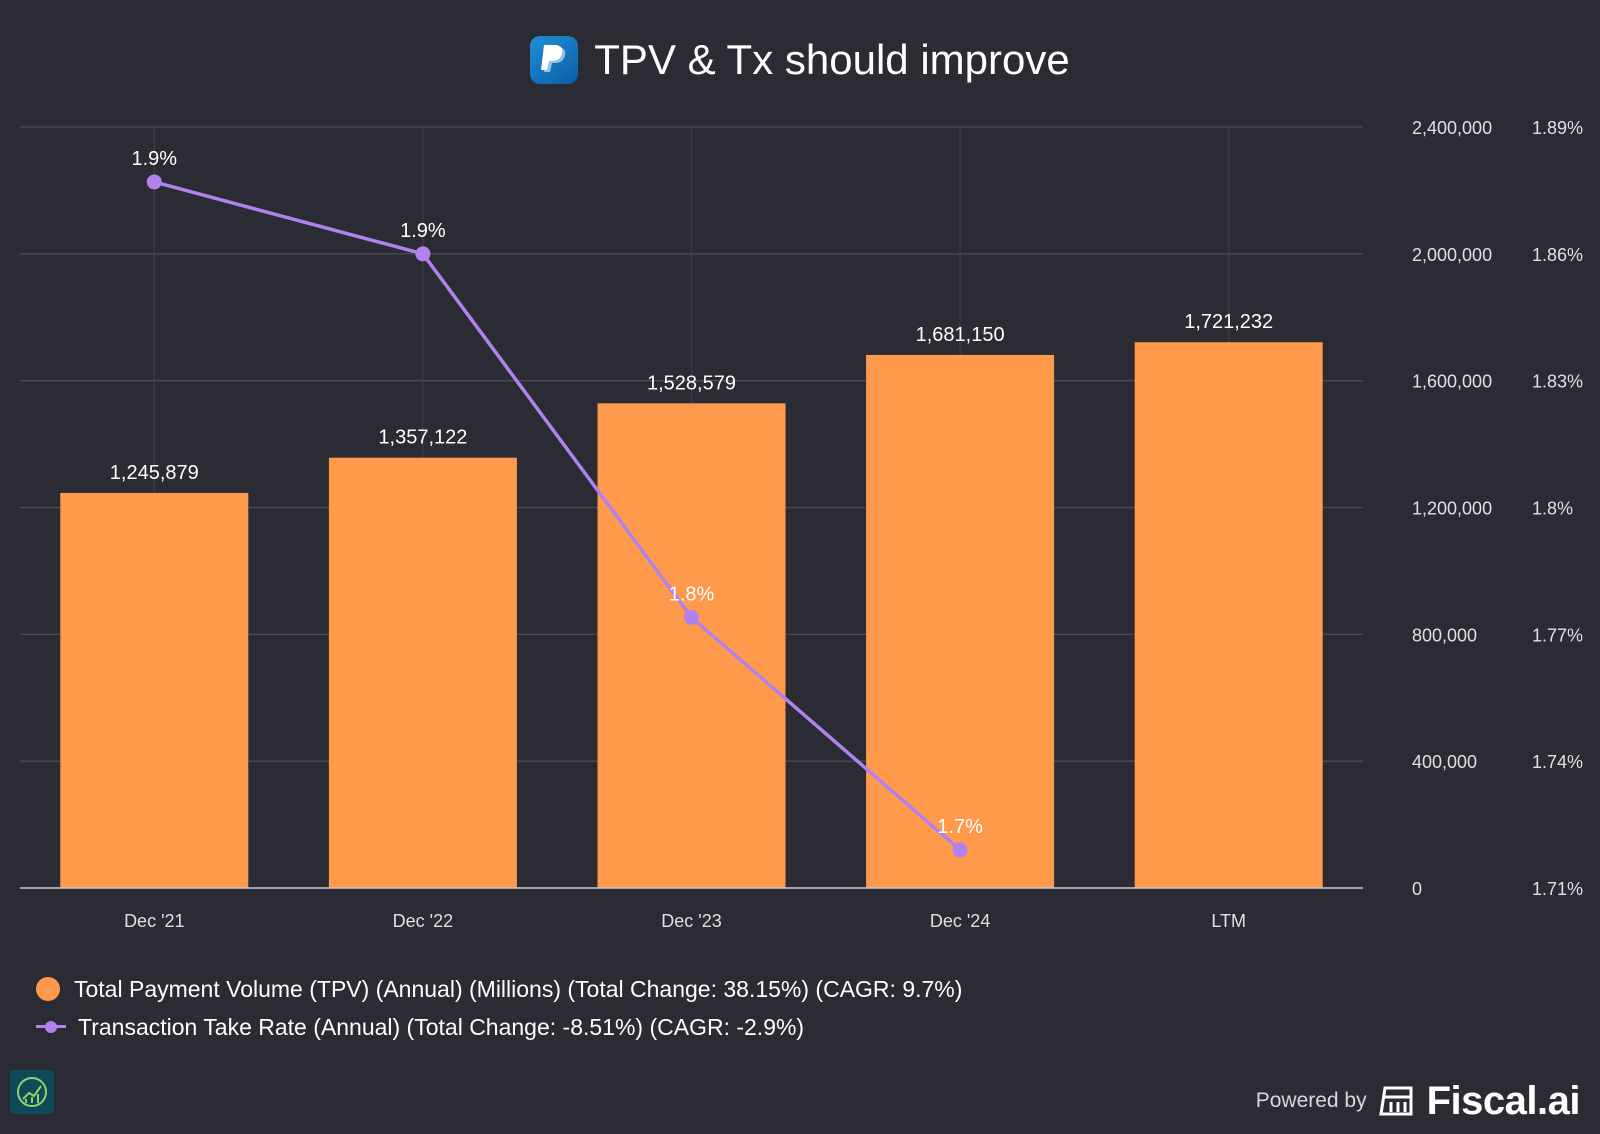 This screenshot has height=1134, width=1600. Describe the element at coordinates (691, 921) in the screenshot. I see `x-tick-label: Dec '23` at that location.